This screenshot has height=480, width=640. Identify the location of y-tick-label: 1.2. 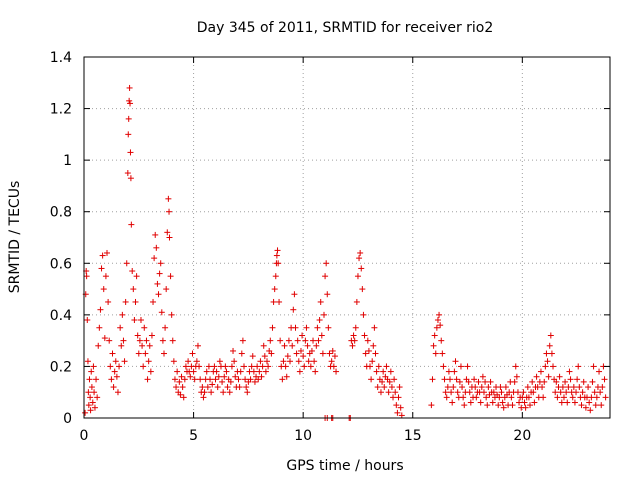
(61, 110).